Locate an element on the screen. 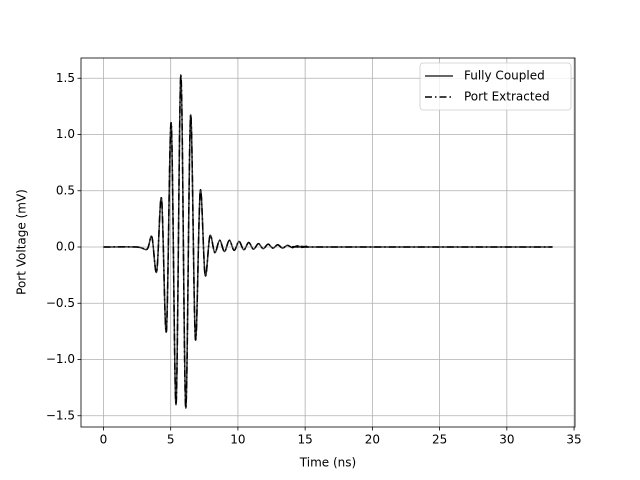 This screenshot has height=480, width=640. y-tick-label: 1.0 is located at coordinates (65, 134).